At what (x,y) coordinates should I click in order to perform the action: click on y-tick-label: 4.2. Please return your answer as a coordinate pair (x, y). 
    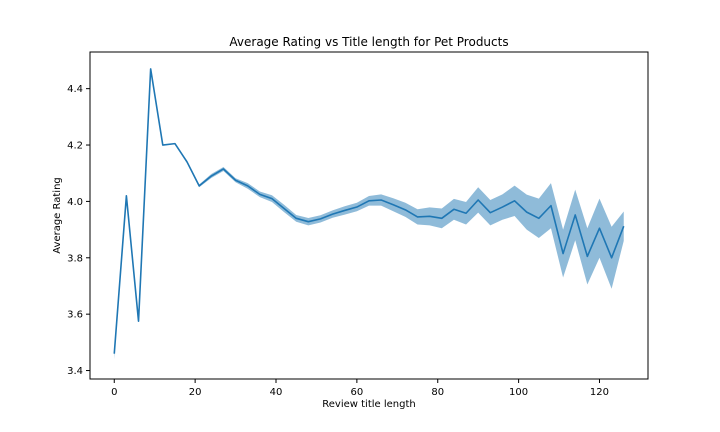
    Looking at the image, I should click on (75, 146).